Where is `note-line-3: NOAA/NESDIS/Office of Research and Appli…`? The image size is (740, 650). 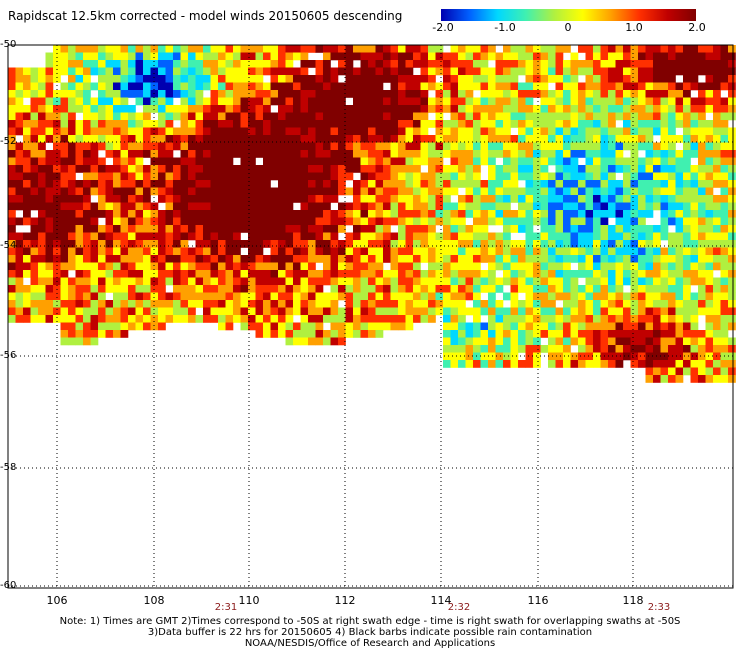 note-line-3: NOAA/NESDIS/Office of Research and Appli… is located at coordinates (370, 643).